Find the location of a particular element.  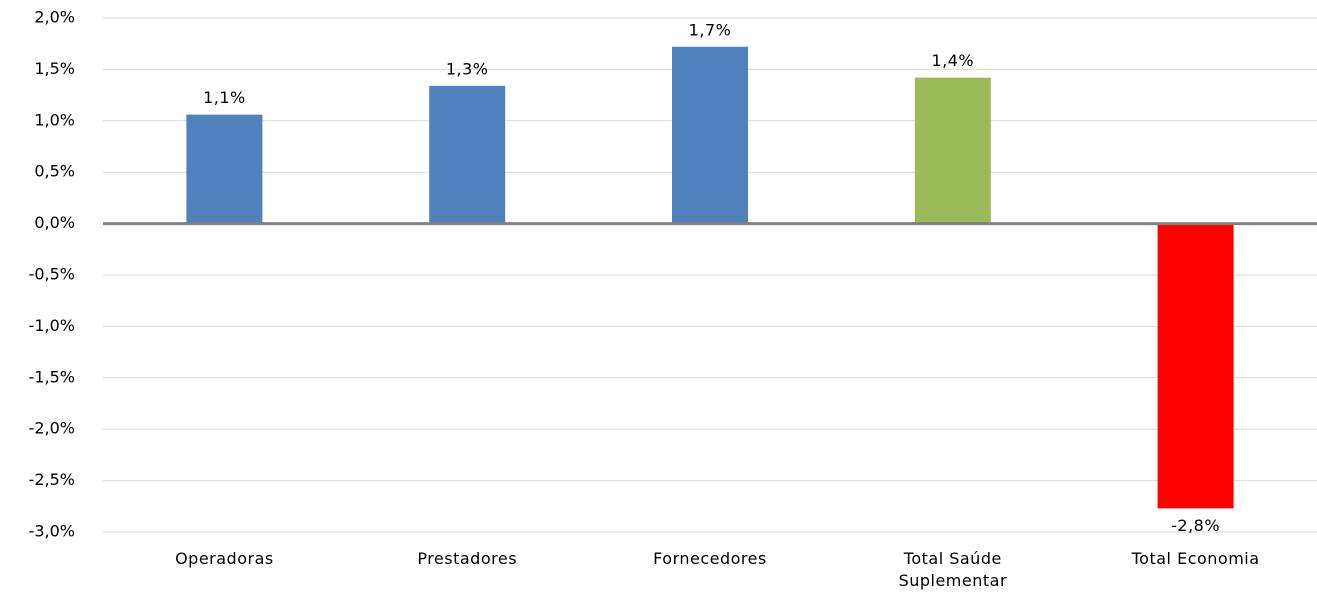

y-tick-label: -0,5% is located at coordinates (52, 274).